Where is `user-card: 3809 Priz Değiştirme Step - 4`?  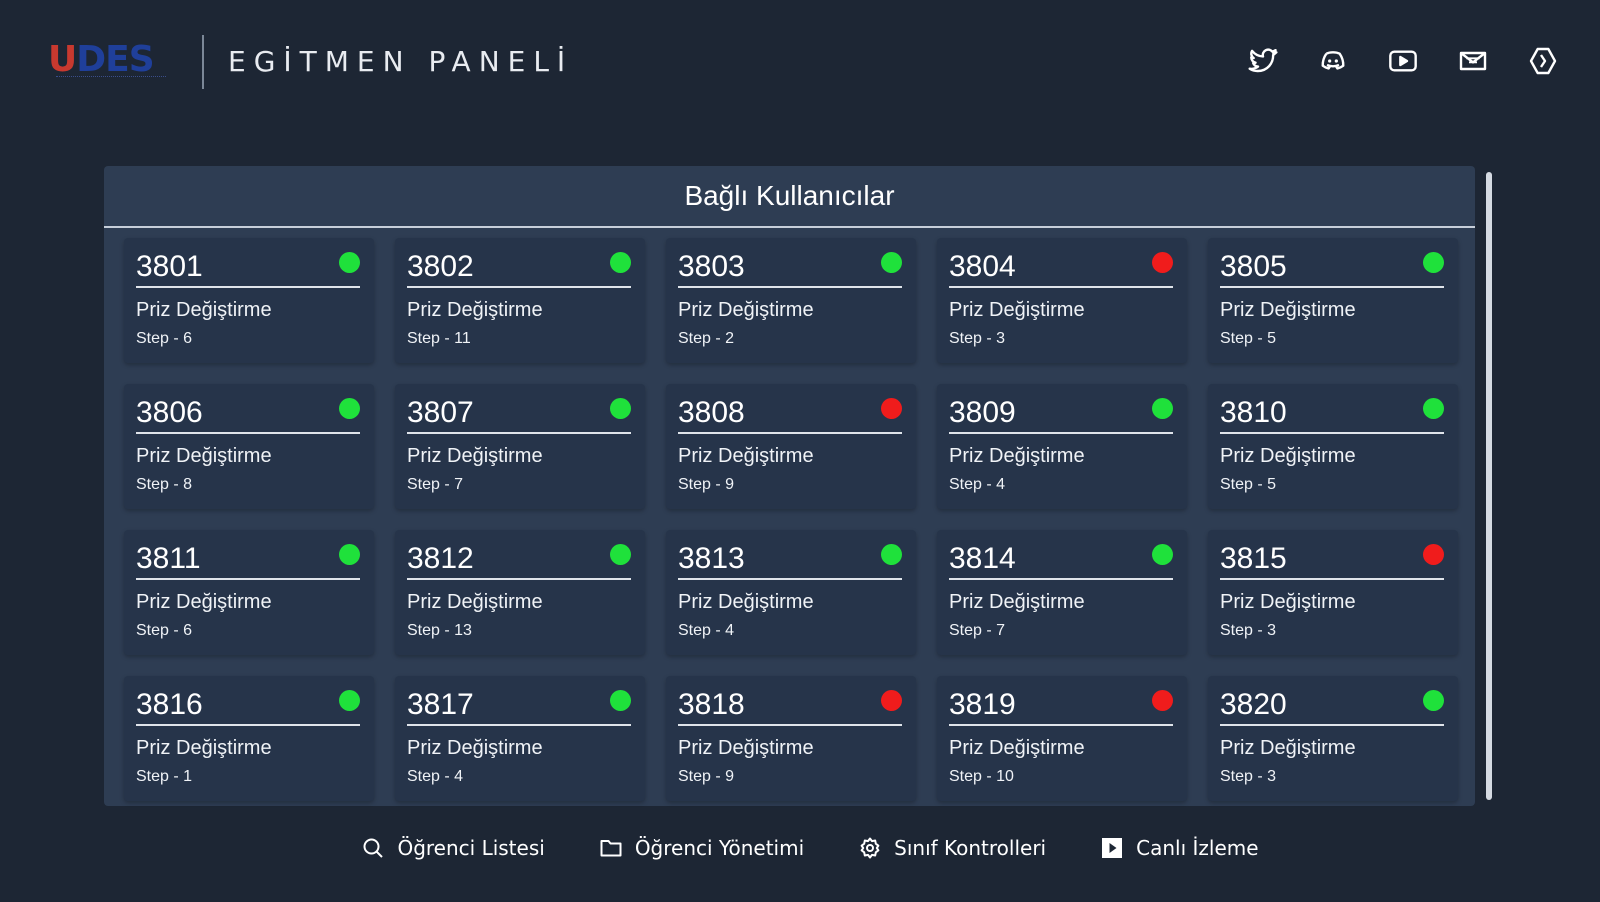
user-card: 3809 Priz Değiştirme Step - 4 is located at coordinates (1062, 446).